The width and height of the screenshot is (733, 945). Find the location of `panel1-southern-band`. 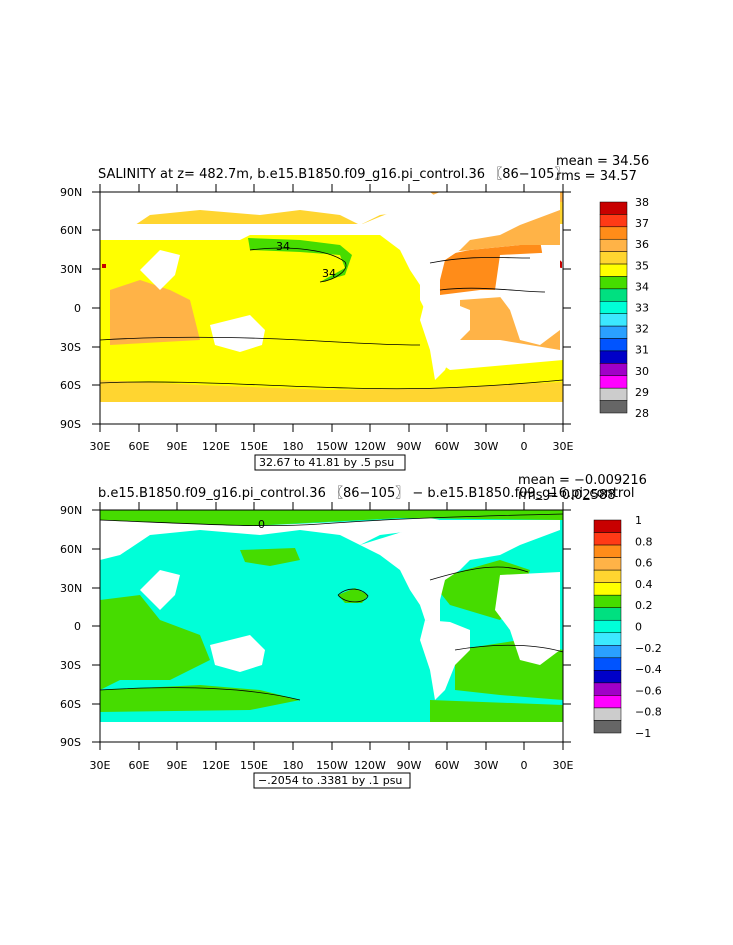

panel1-southern-band is located at coordinates (331, 391).